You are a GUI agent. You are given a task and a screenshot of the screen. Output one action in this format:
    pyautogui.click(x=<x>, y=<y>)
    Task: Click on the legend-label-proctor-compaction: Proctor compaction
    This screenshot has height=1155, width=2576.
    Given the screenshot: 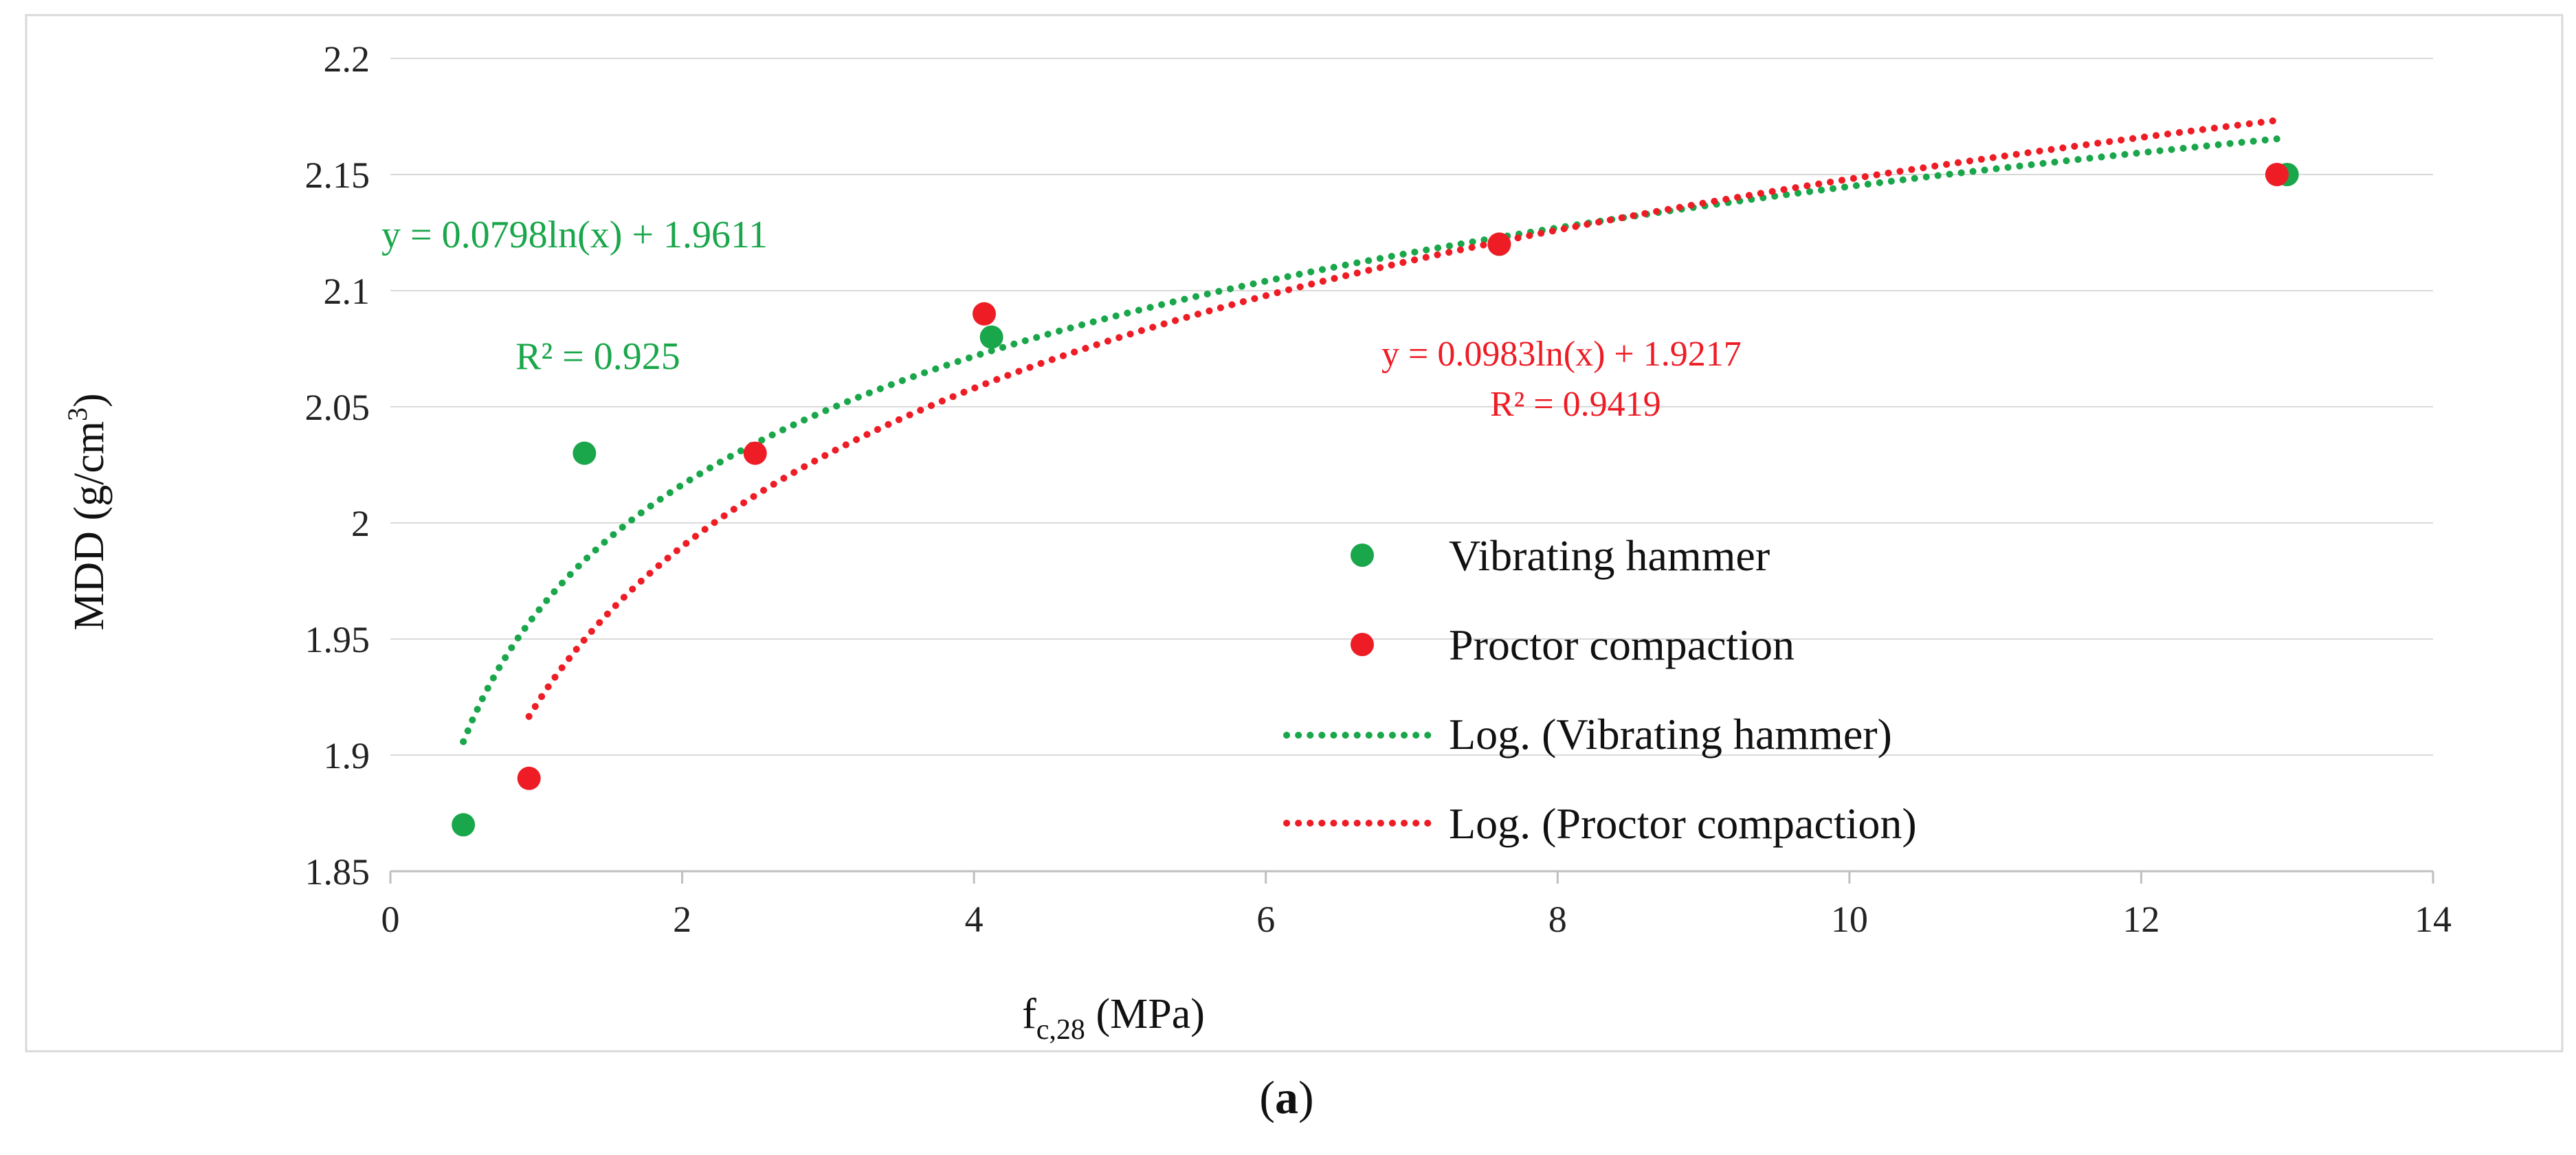 What is the action you would take?
    pyautogui.click(x=1622, y=644)
    